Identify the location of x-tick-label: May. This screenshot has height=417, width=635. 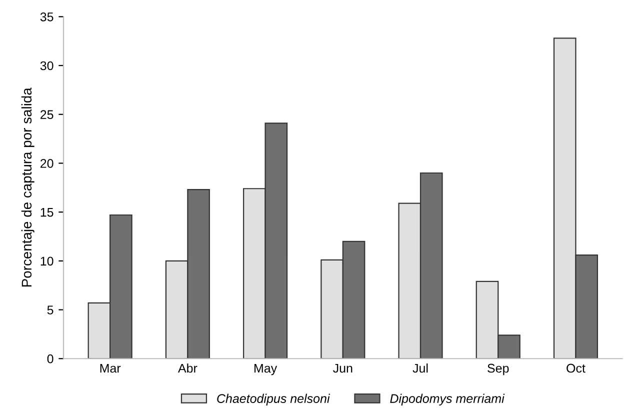
(266, 370).